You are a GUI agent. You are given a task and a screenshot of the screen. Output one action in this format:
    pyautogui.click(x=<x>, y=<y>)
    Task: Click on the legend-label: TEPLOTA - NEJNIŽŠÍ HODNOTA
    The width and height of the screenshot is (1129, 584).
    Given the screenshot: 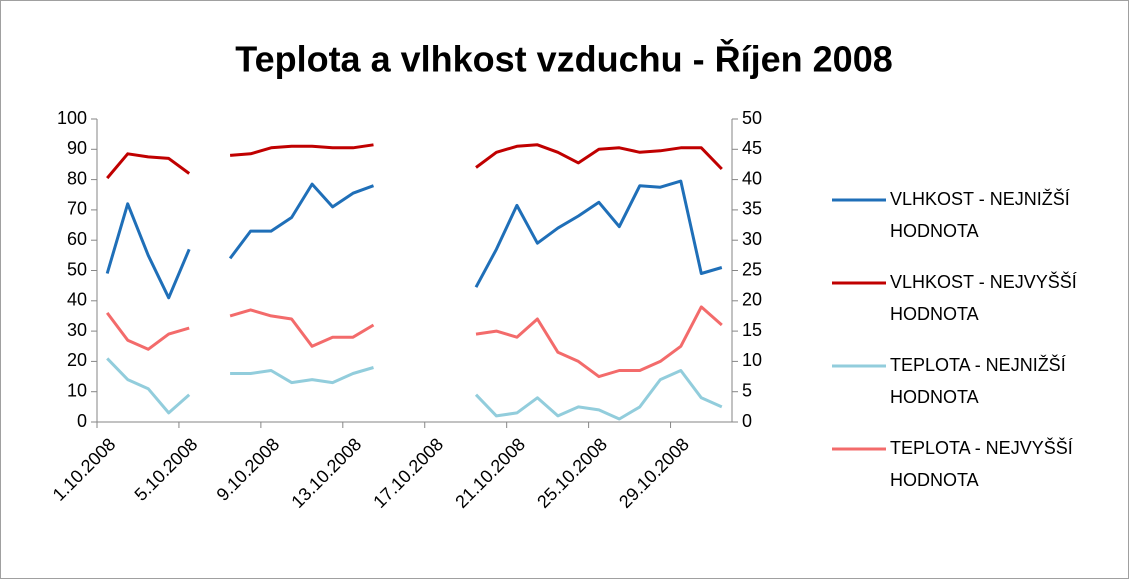 What is the action you would take?
    pyautogui.click(x=978, y=380)
    